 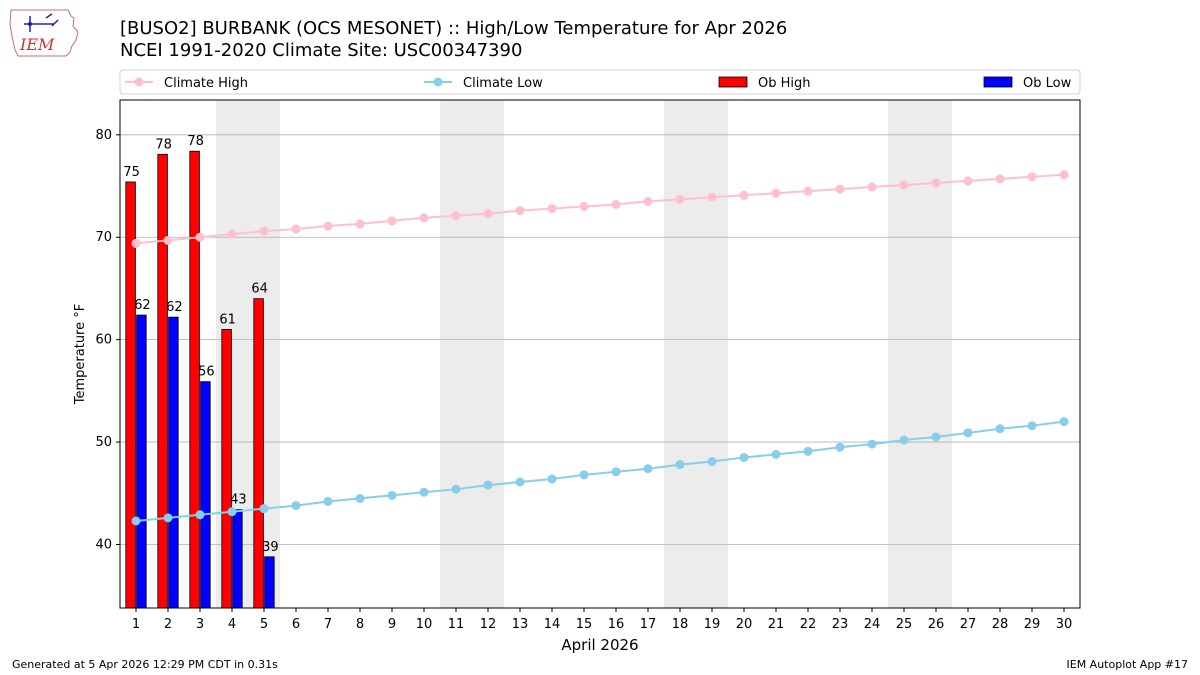 What do you see at coordinates (616, 624) in the screenshot?
I see `x-tick-label: 16` at bounding box center [616, 624].